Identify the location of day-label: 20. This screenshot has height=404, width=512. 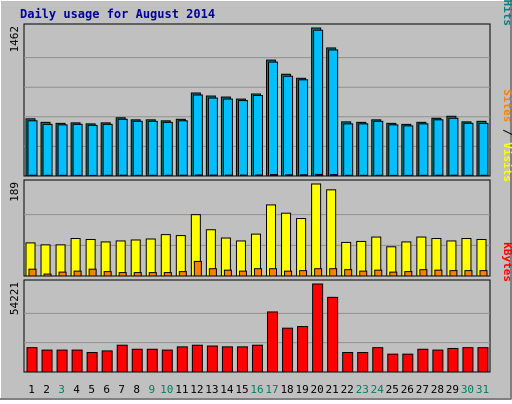
(317, 389).